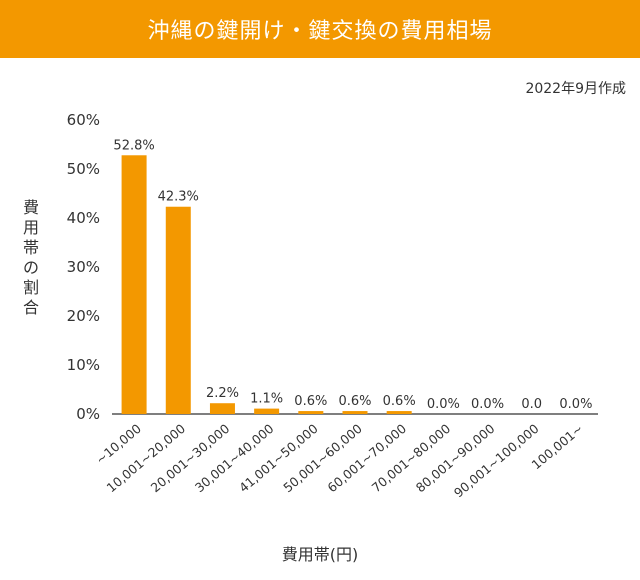 This screenshot has height=580, width=640. Describe the element at coordinates (83, 169) in the screenshot. I see `y-tick-label: 50%` at that location.